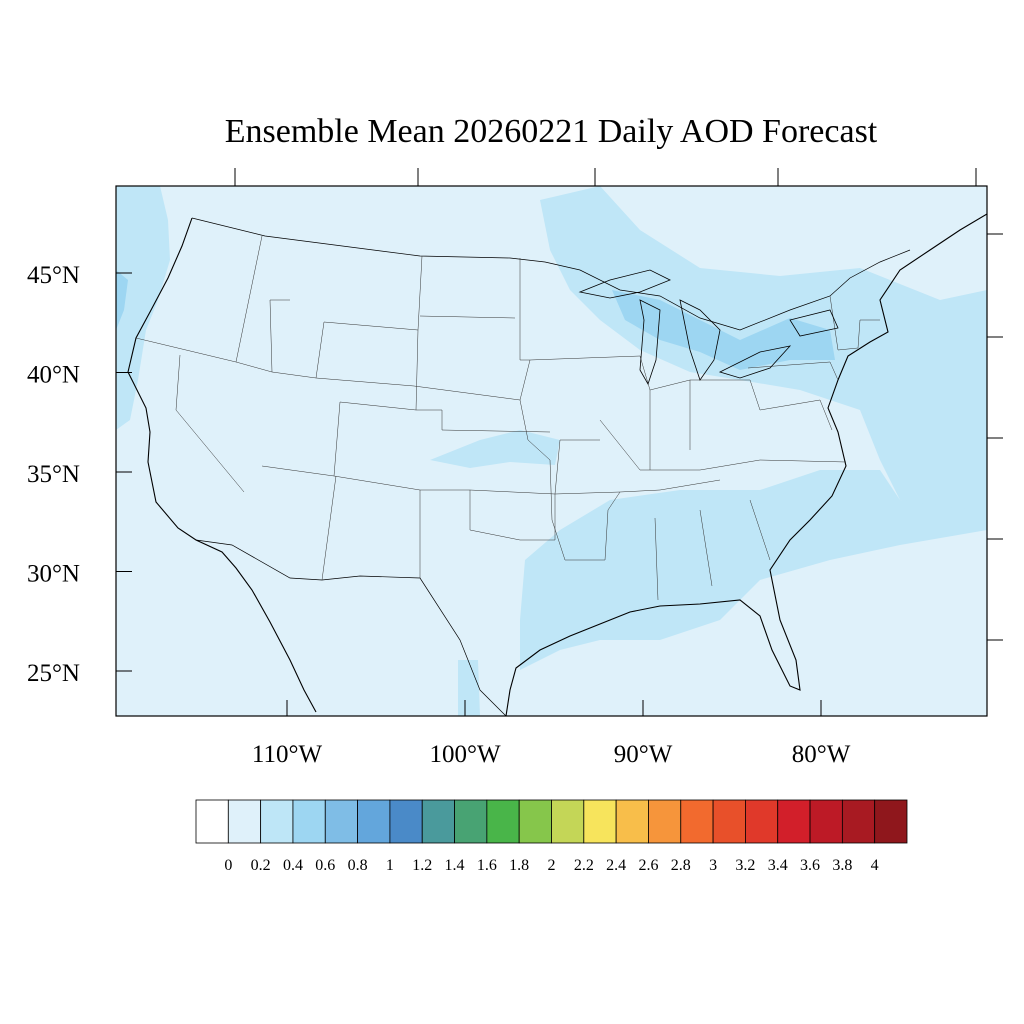 The width and height of the screenshot is (1024, 1024). Describe the element at coordinates (53, 375) in the screenshot. I see `latitude-label: 40°N` at that location.